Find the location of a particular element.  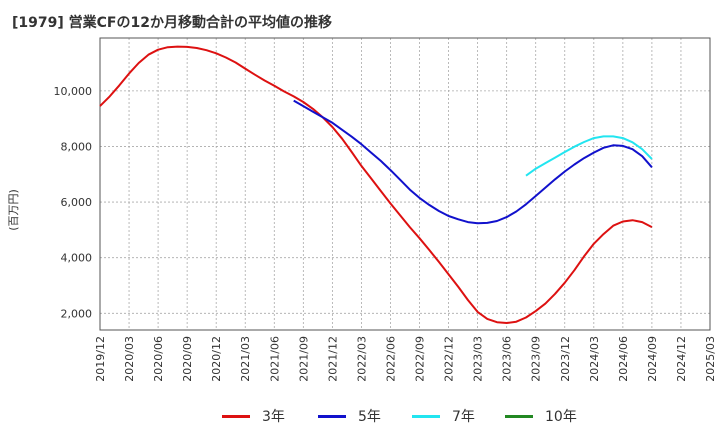

x-tick-label: 2020/03 is located at coordinates (129, 359).